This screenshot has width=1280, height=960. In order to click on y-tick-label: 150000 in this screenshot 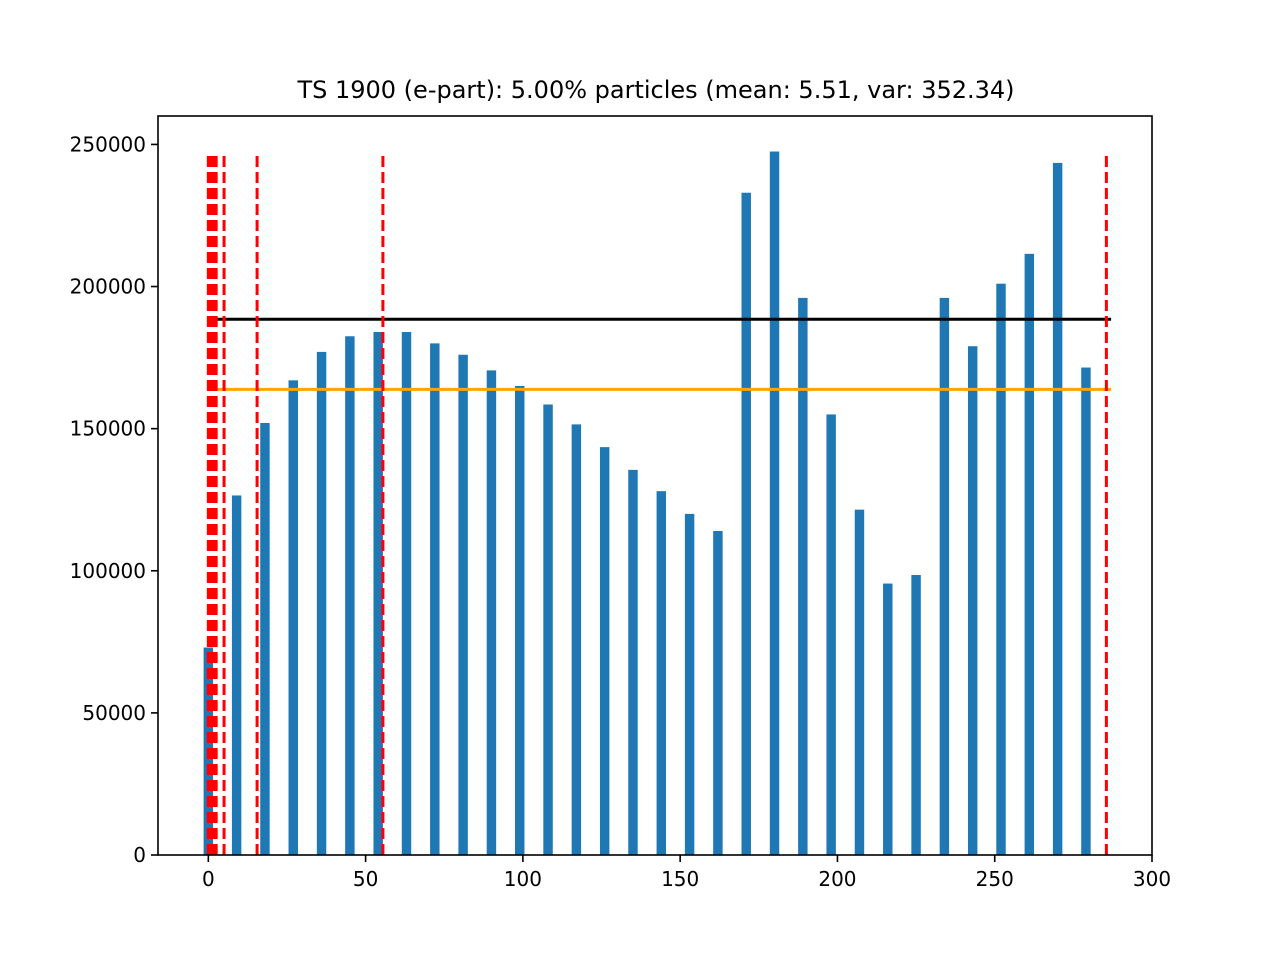, I will do `click(108, 429)`.